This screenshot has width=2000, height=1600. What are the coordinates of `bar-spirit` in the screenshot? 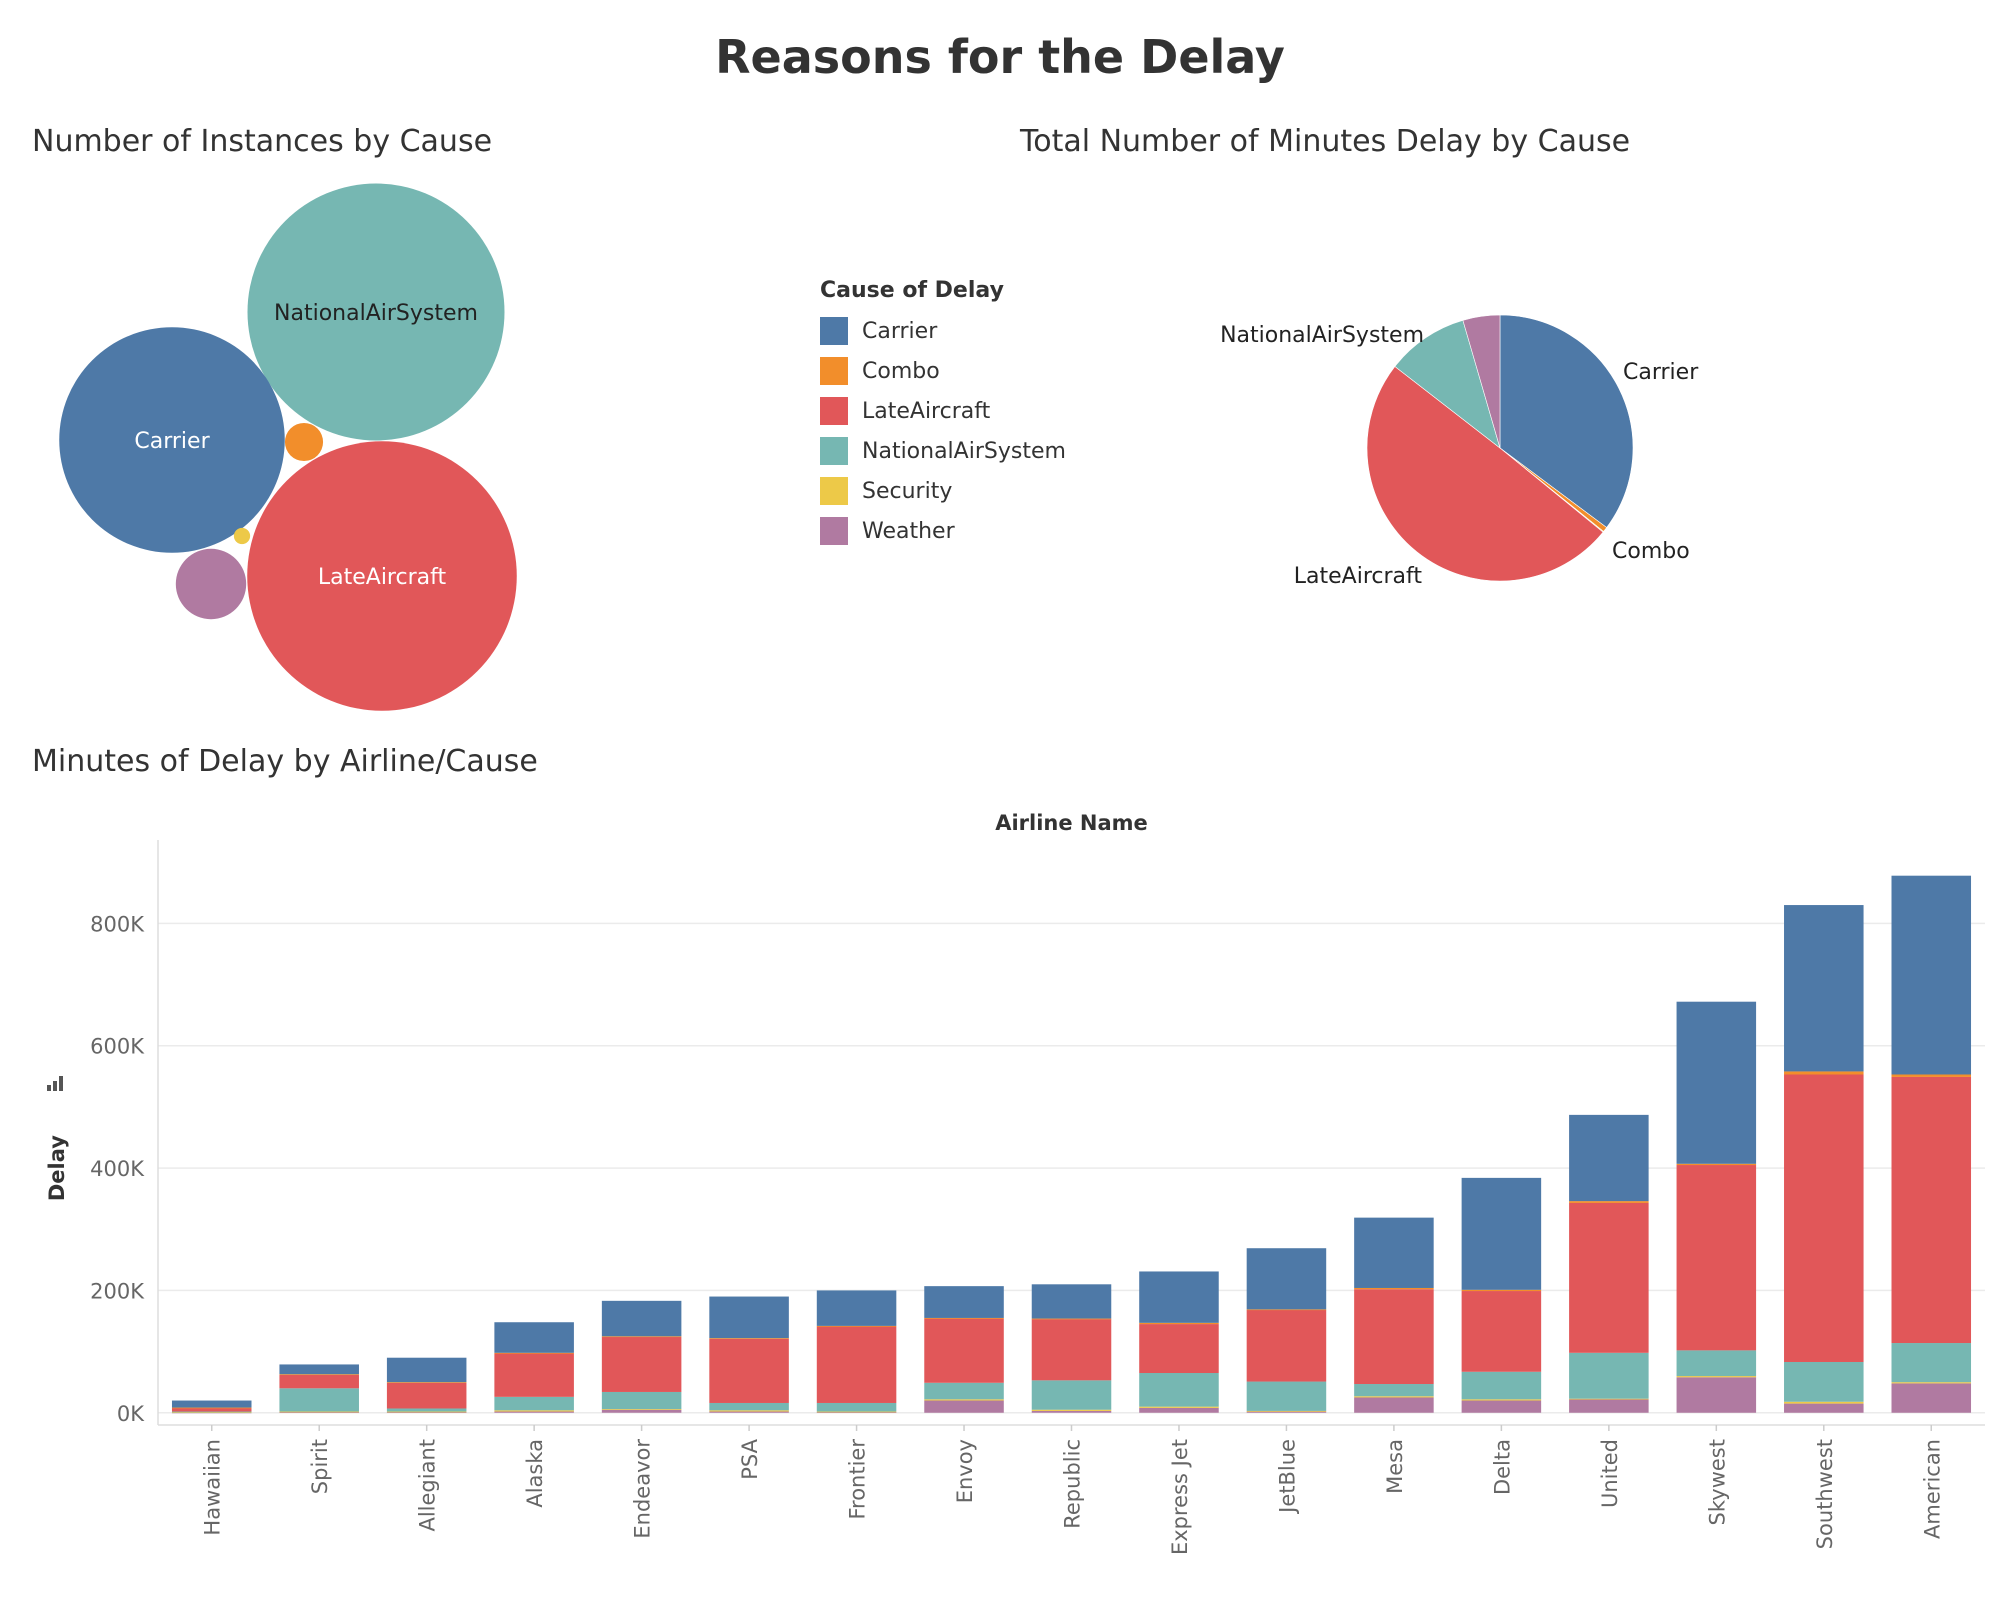 It's located at (319, 1388).